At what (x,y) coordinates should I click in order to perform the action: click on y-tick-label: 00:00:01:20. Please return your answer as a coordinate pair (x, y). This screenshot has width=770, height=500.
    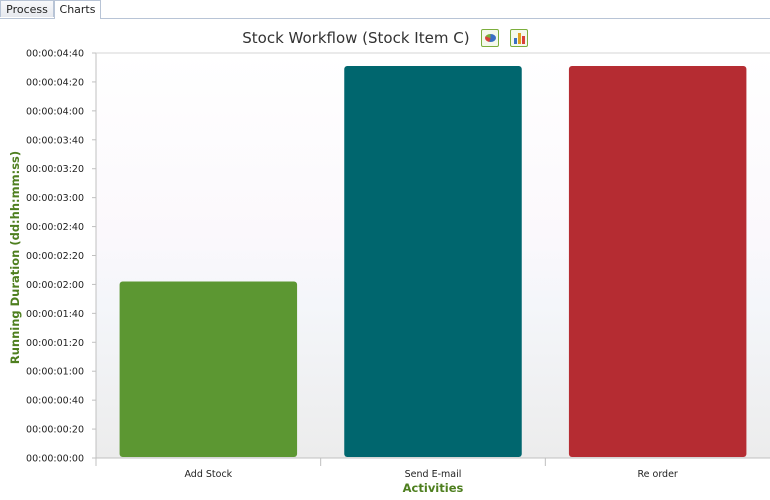
    Looking at the image, I should click on (55, 343).